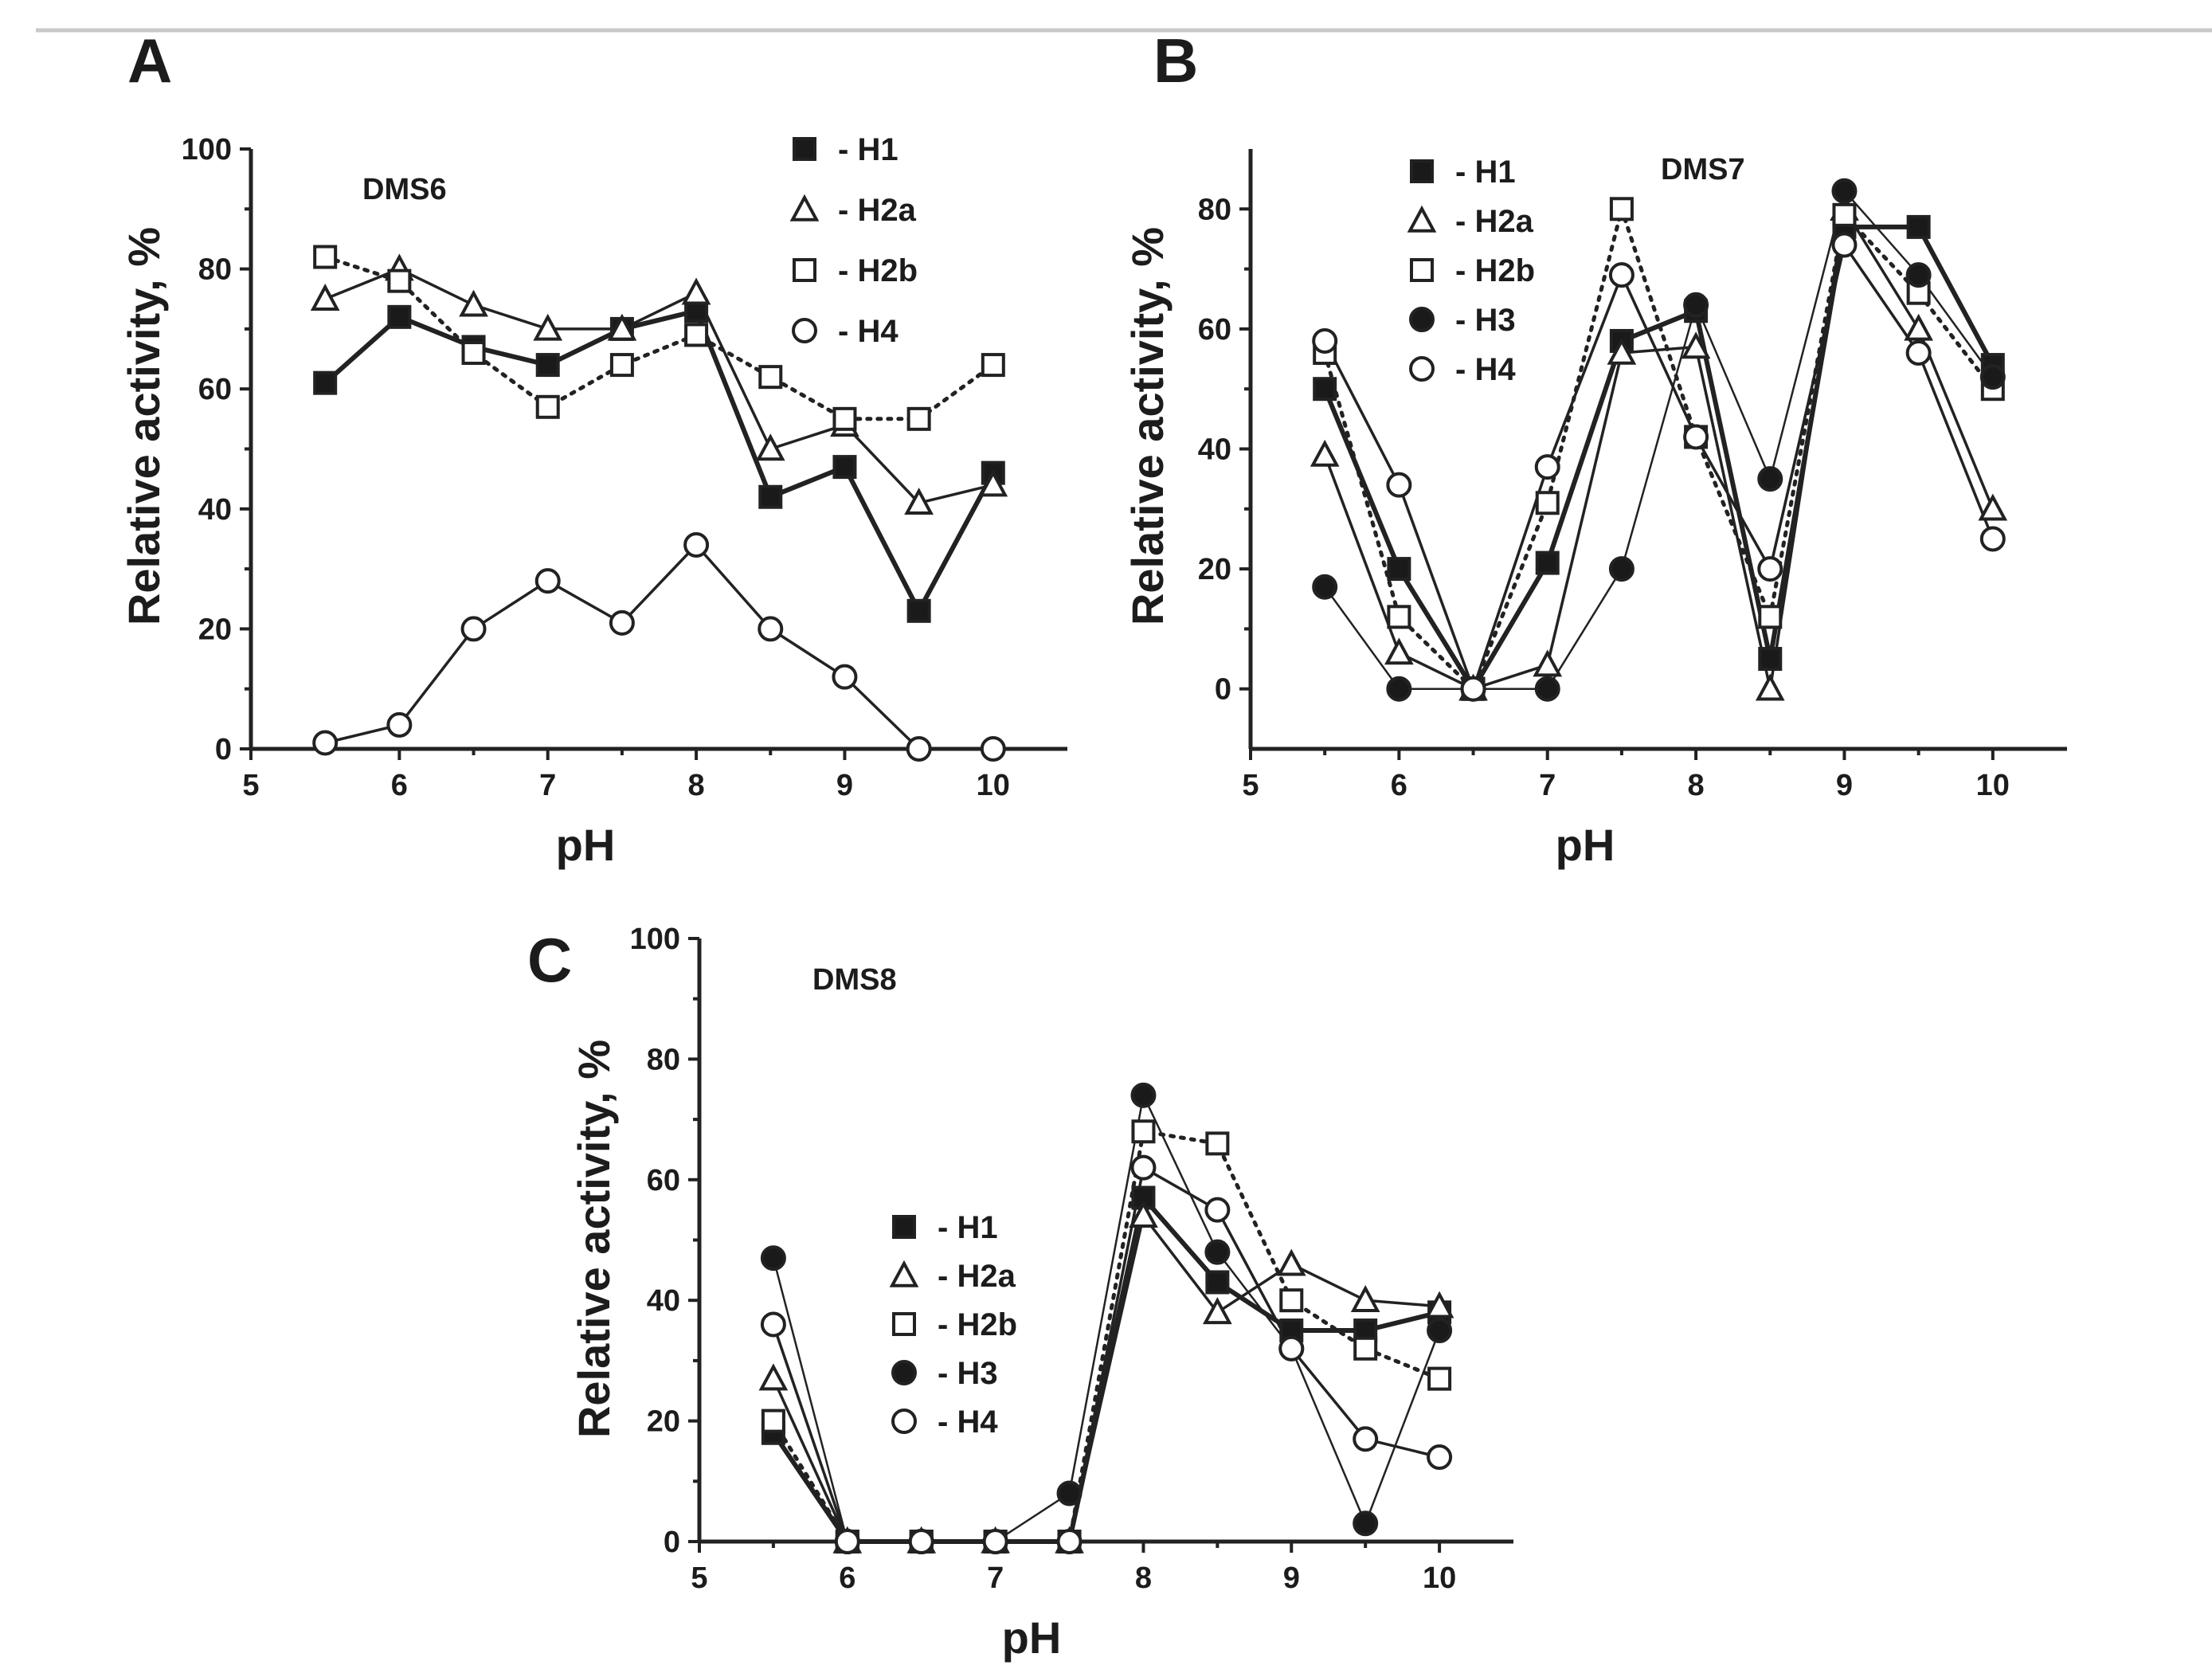  Describe the element at coordinates (1422, 270) in the screenshot. I see `legend-marker-b-h2b` at that location.